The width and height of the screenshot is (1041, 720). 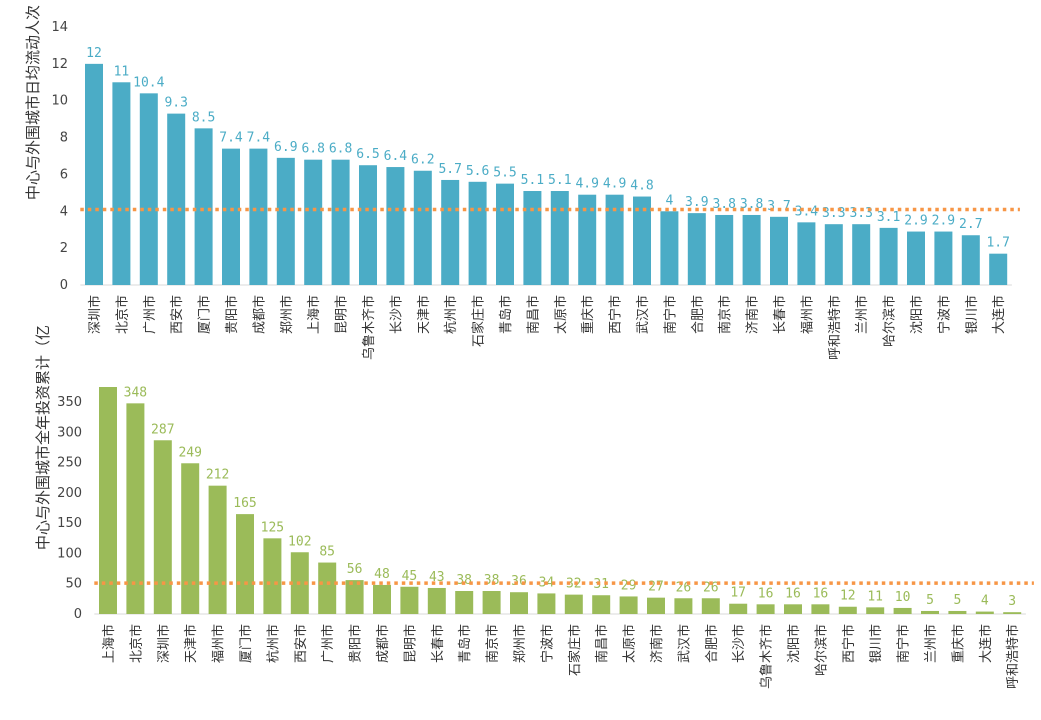 I want to click on category-label: 济南市, so click(x=753, y=314).